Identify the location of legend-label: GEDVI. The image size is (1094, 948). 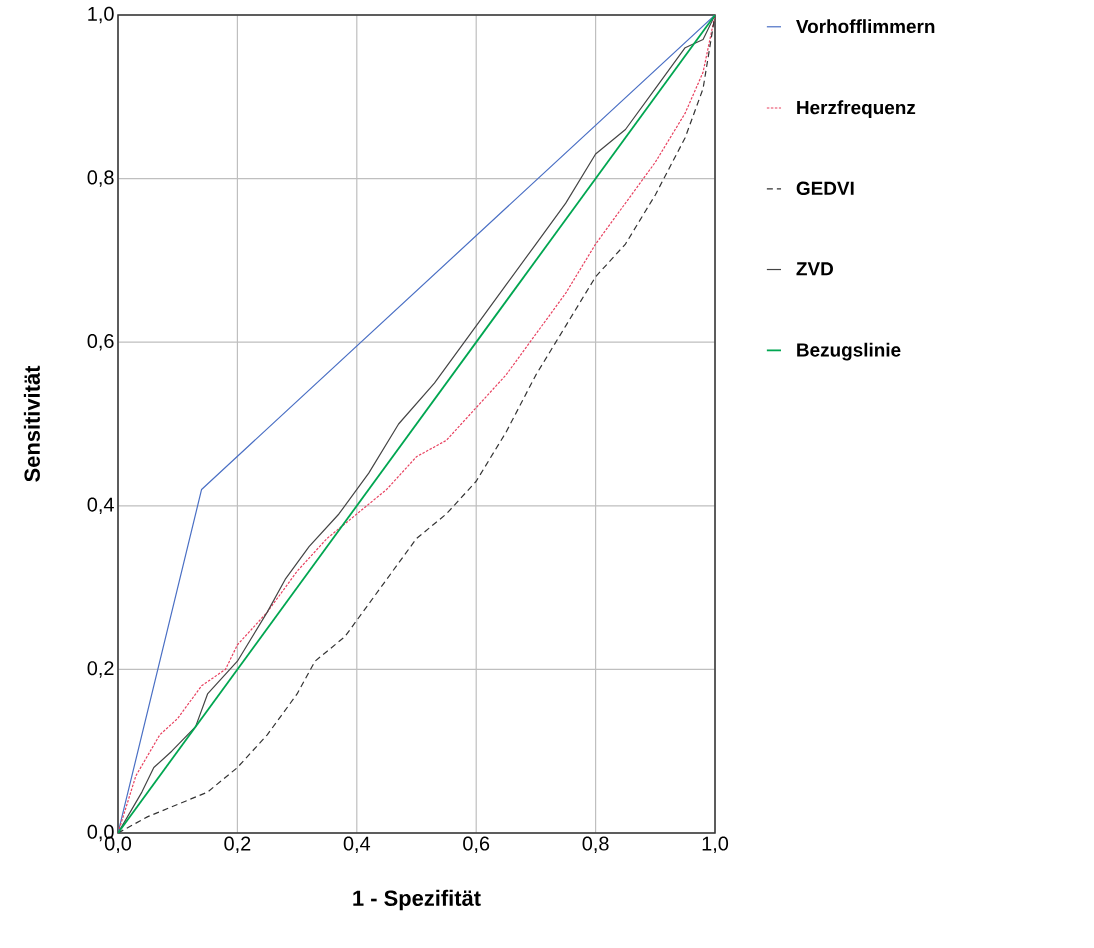
(825, 188).